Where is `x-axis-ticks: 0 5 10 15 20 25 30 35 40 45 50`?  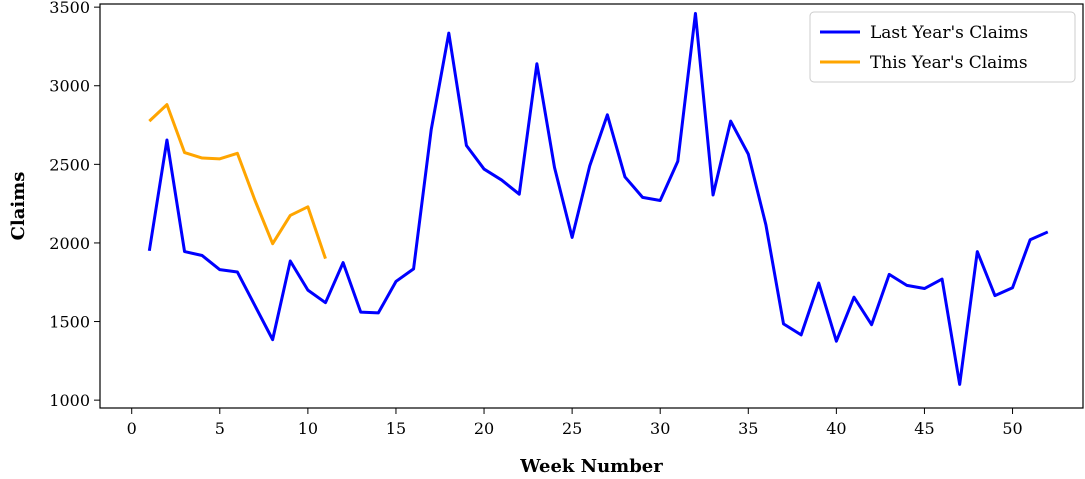 x-axis-ticks: 0 5 10 15 20 25 30 35 40 45 50 is located at coordinates (575, 423).